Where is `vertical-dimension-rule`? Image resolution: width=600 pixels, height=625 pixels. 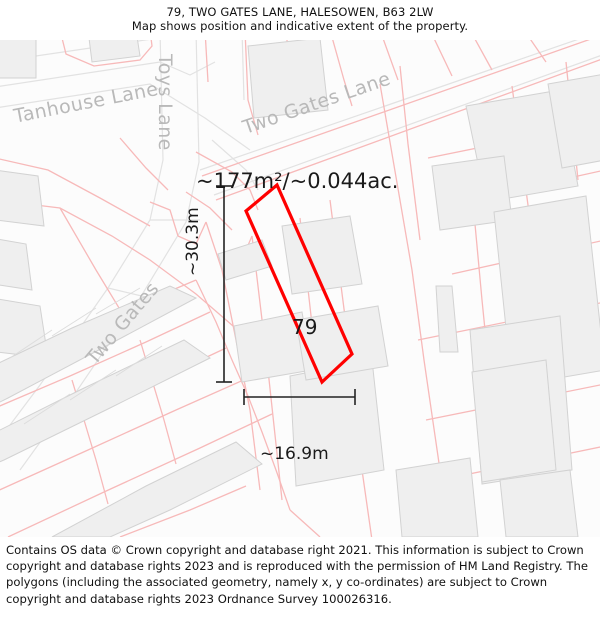 vertical-dimension-rule is located at coordinates (224, 284).